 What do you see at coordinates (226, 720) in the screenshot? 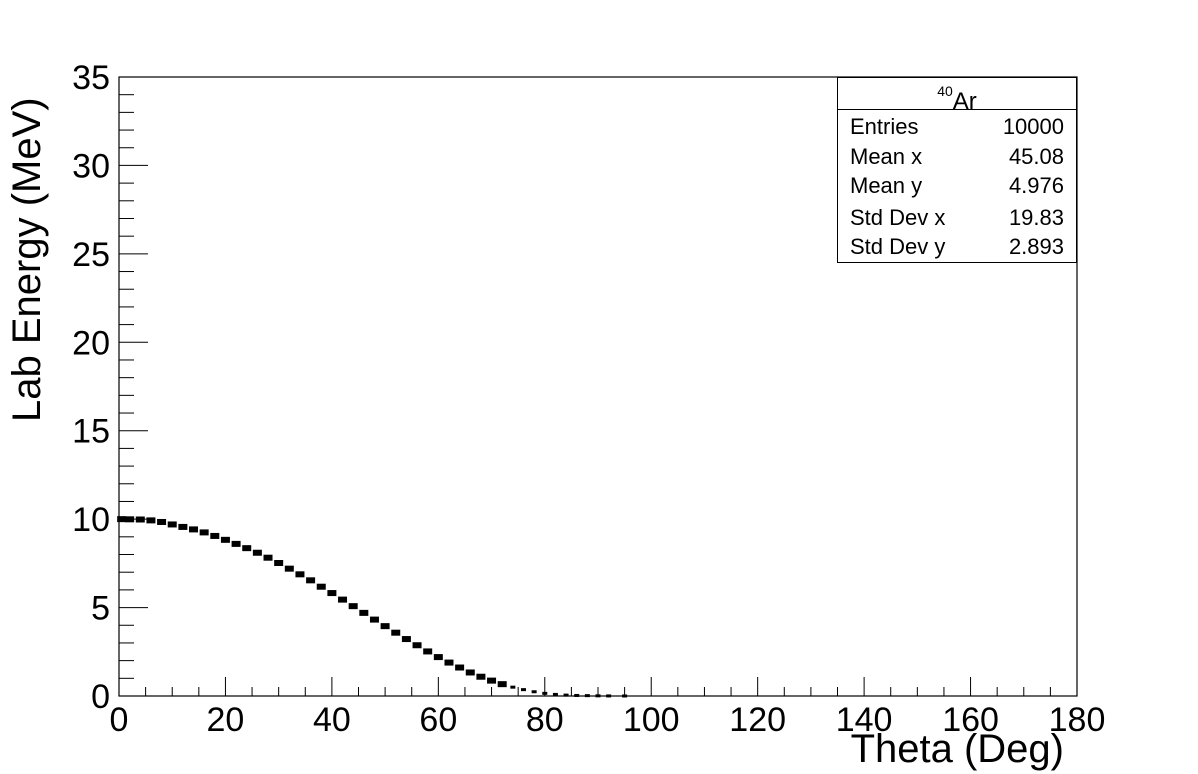
I see `x-tick-label: 20` at bounding box center [226, 720].